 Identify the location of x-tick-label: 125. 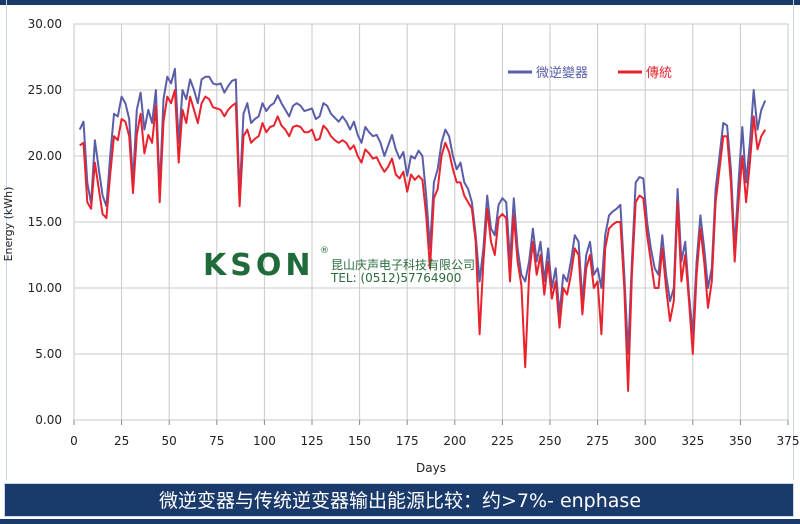
(312, 441).